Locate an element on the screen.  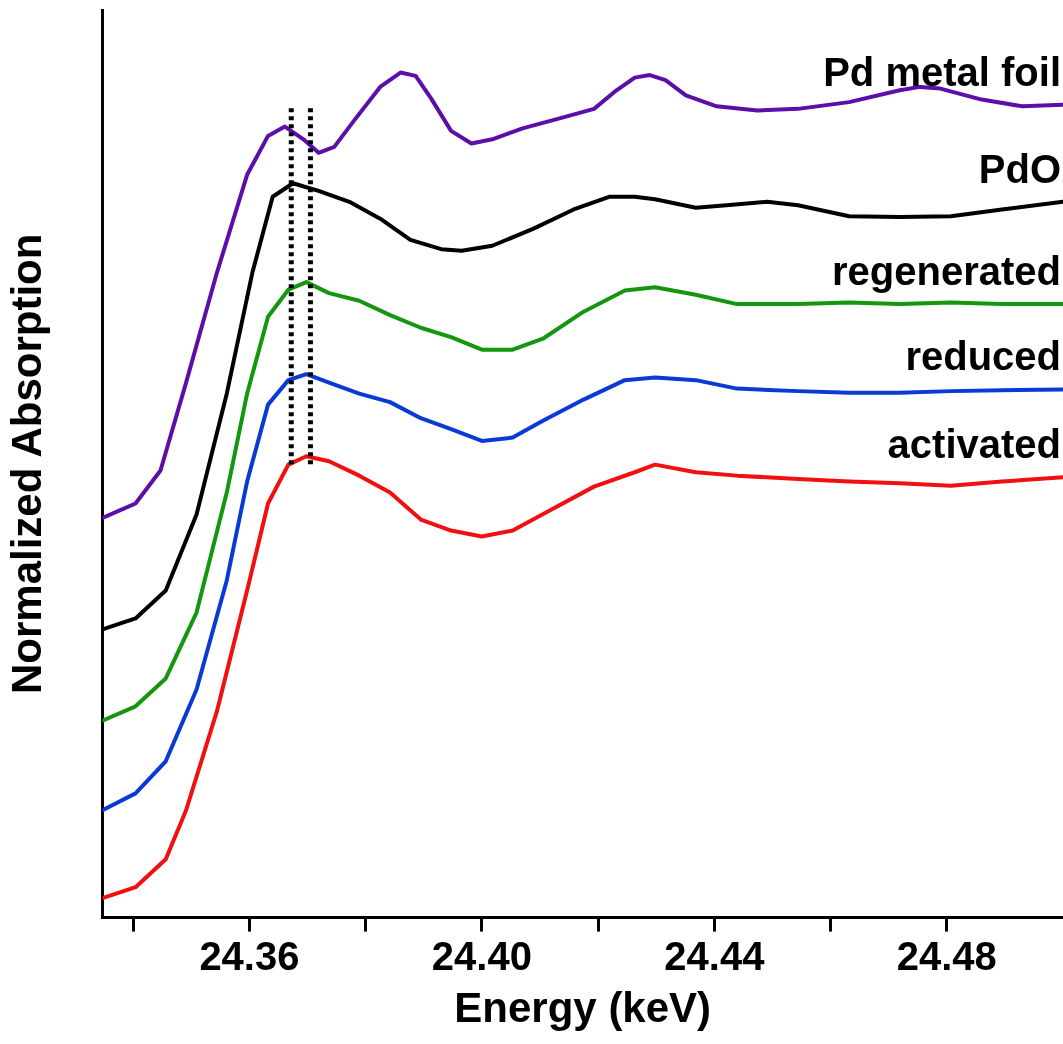
x-tick-label: 24.36 is located at coordinates (249, 955).